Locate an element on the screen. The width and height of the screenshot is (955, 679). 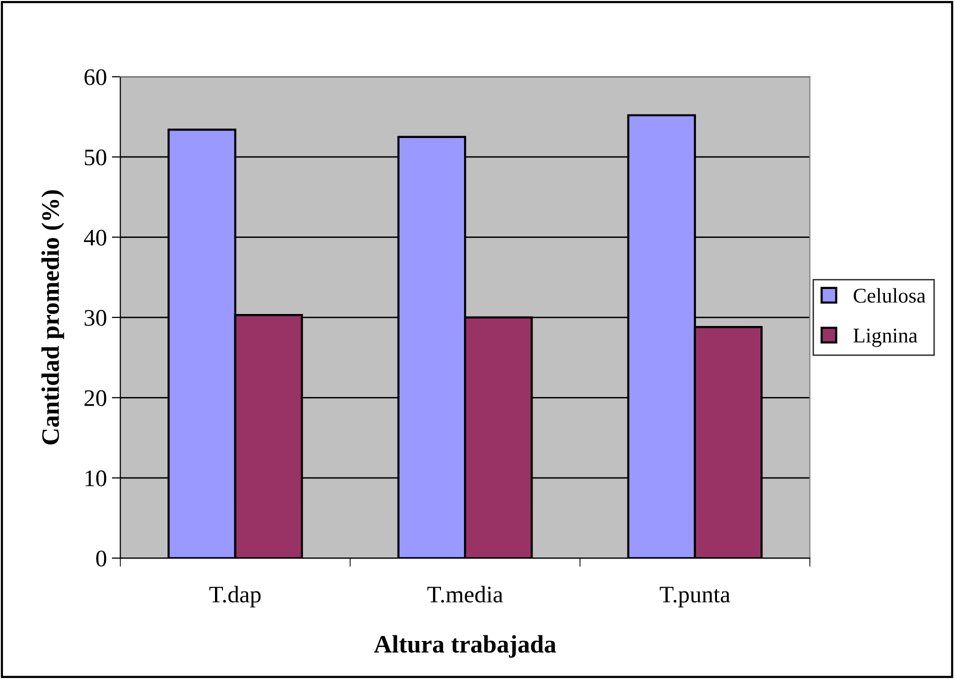
y-tick-label: 50 is located at coordinates (95, 157).